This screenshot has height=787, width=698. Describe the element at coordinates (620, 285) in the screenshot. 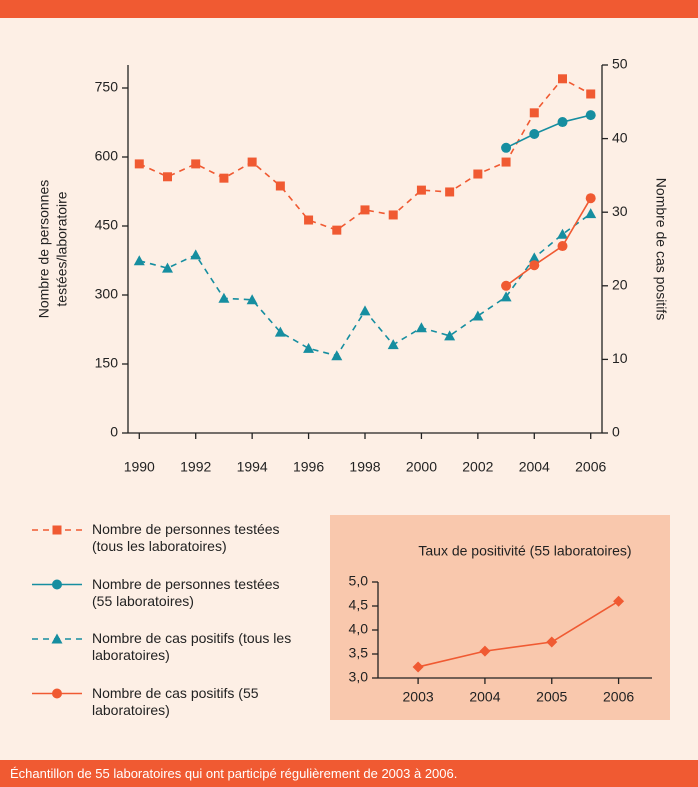

I see `y2-tick-label: 20` at that location.